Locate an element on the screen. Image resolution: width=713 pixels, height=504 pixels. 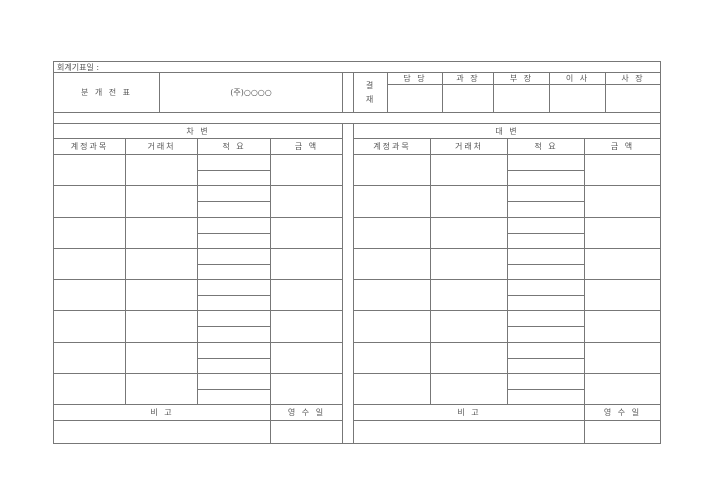
approval-label-char: 결 is located at coordinates (370, 85).